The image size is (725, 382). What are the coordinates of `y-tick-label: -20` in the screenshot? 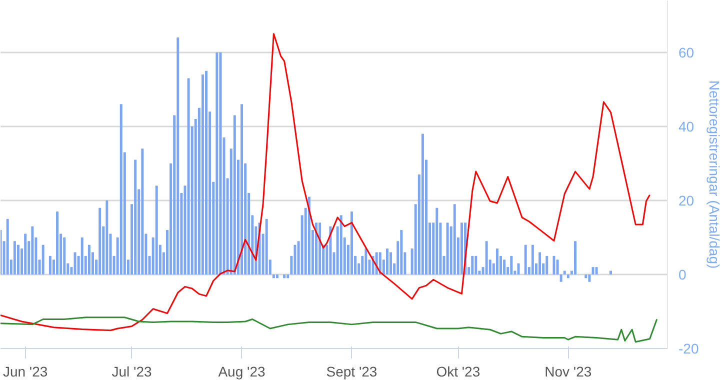 It's located at (688, 348).